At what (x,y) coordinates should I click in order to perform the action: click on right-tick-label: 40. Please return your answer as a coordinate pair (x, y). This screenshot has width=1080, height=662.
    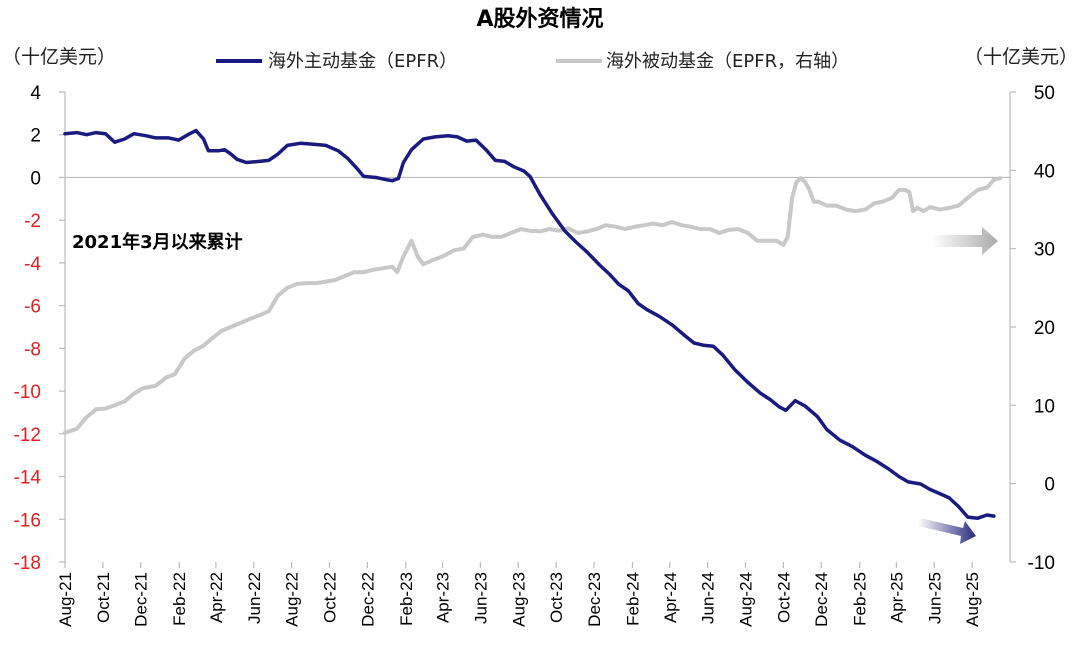
    Looking at the image, I should click on (1044, 171).